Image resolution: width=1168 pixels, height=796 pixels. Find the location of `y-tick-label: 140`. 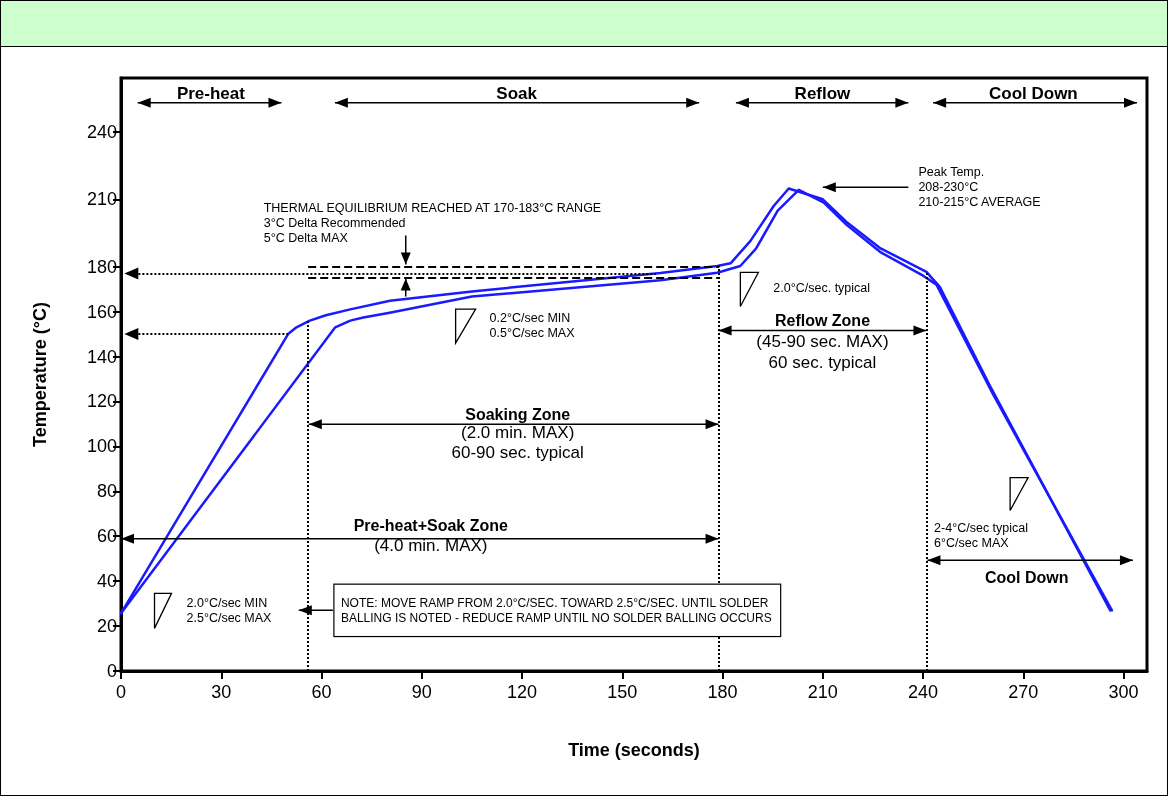

y-tick-label: 140 is located at coordinates (101, 356).